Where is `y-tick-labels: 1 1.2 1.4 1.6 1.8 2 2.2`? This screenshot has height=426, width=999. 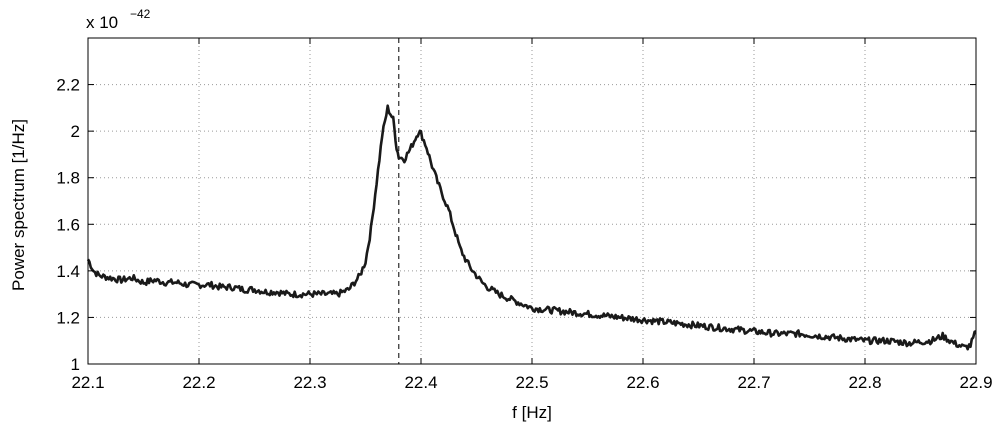 y-tick-labels: 1 1.2 1.4 1.6 1.8 2 2.2 is located at coordinates (68, 225).